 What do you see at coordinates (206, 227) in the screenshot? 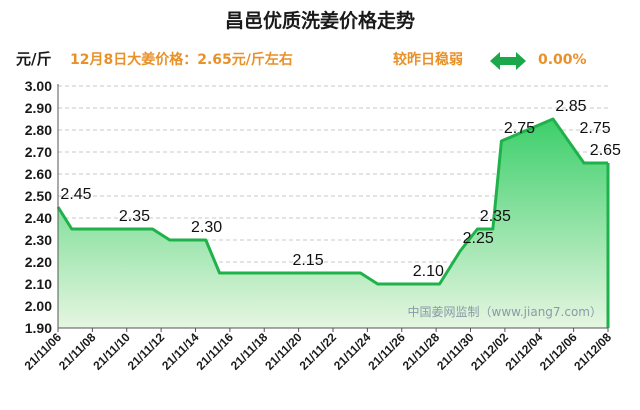
I see `data-label: 2.30` at bounding box center [206, 227].